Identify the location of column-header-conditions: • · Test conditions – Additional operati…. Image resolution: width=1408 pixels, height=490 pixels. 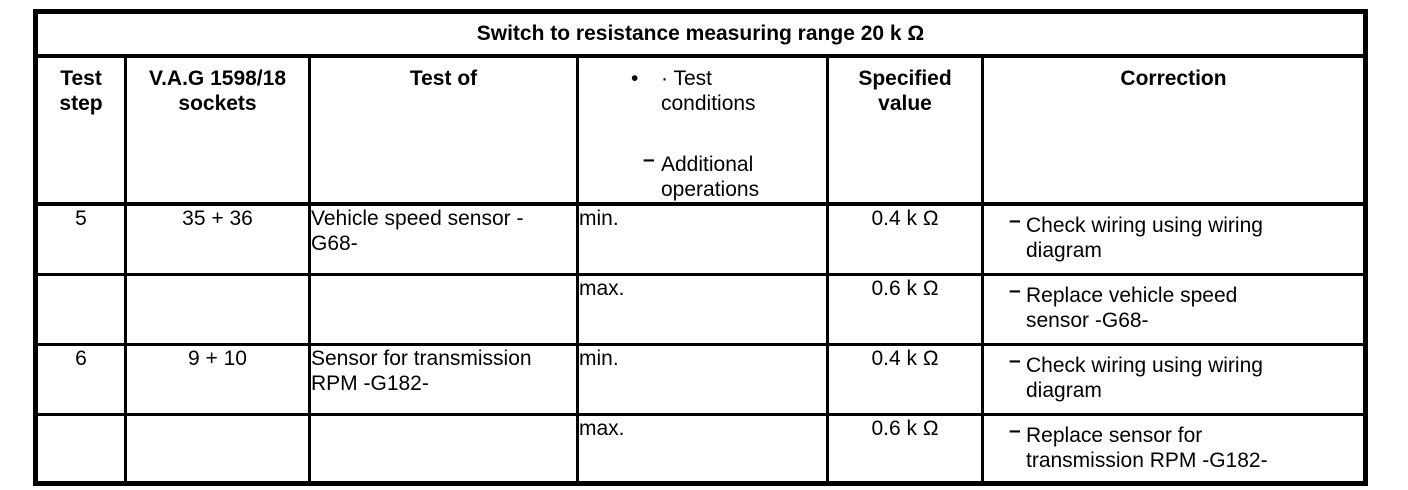
(702, 130).